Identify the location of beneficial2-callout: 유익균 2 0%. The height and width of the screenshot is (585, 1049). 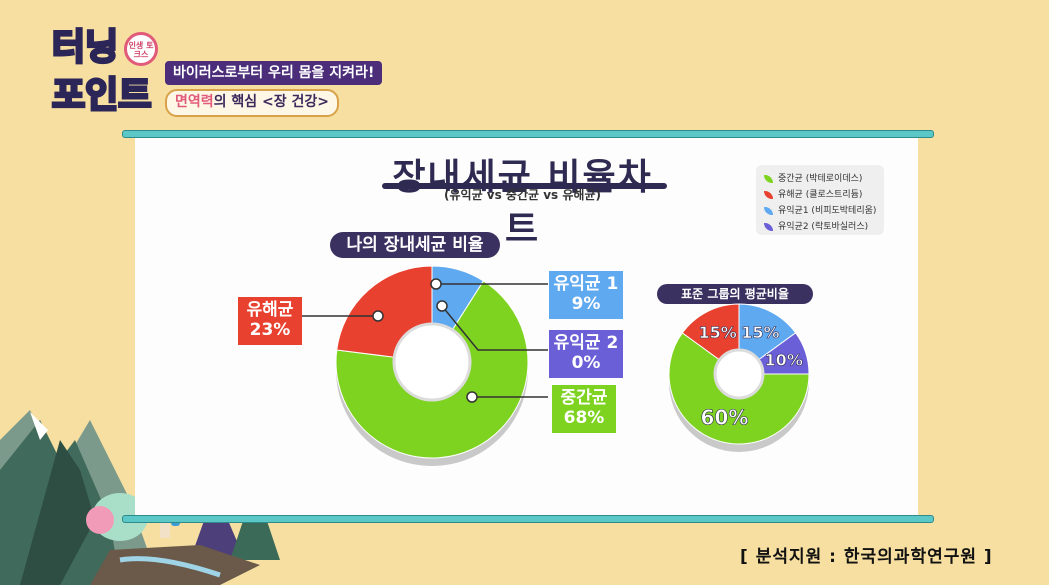
(586, 354).